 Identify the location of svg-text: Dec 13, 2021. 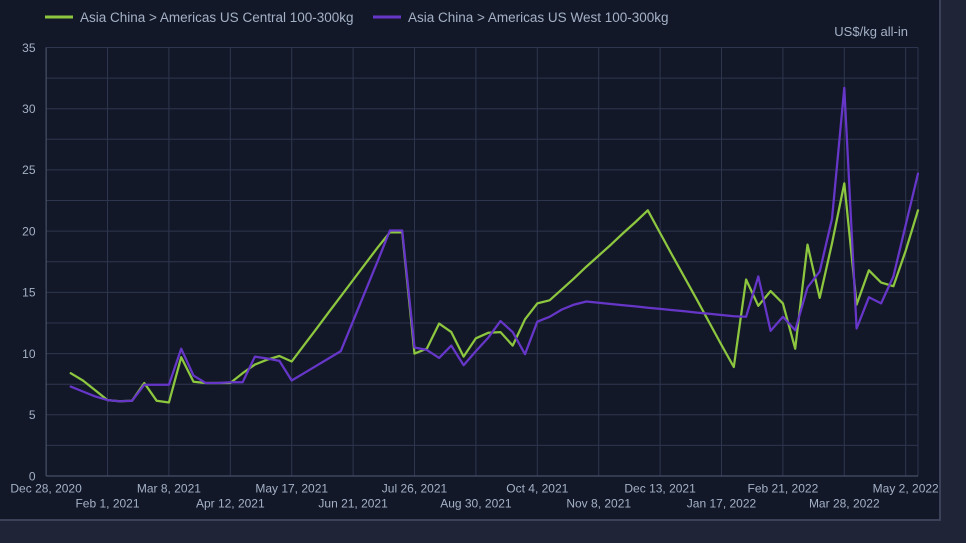
(660, 489).